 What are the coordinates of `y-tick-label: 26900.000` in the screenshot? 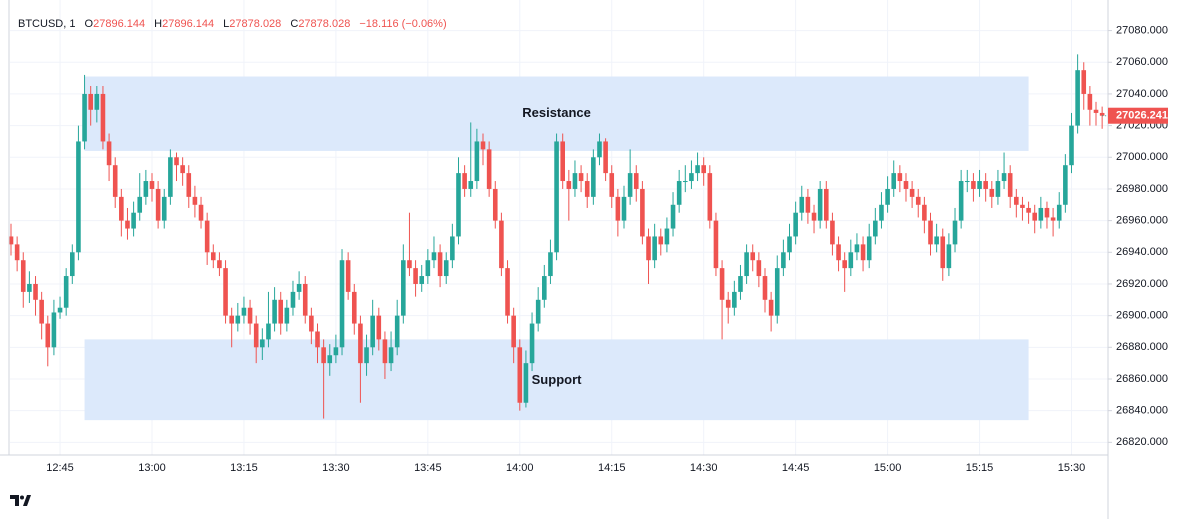 It's located at (1142, 316).